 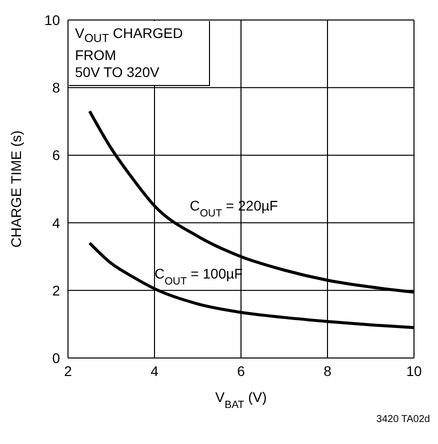 What do you see at coordinates (129, 52) in the screenshot?
I see `annotation: V$_{OUT}$ CHARGED FROM 50V TO 320V` at bounding box center [129, 52].